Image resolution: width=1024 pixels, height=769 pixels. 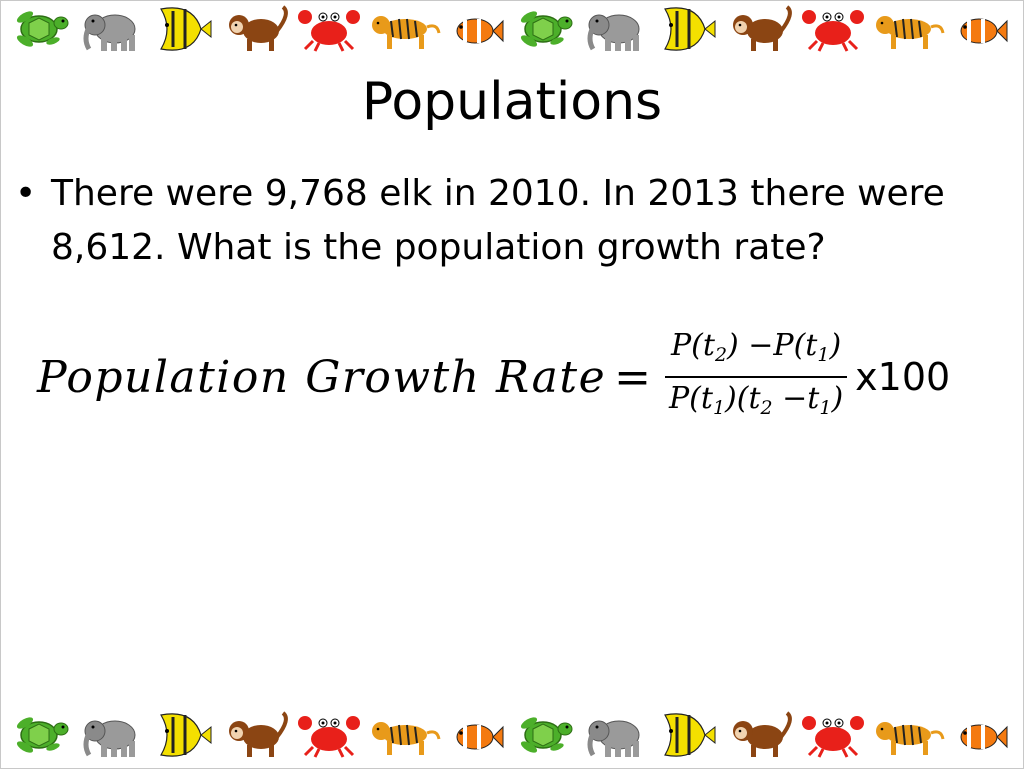 What do you see at coordinates (632, 377) in the screenshot?
I see `formula-equals: =` at bounding box center [632, 377].